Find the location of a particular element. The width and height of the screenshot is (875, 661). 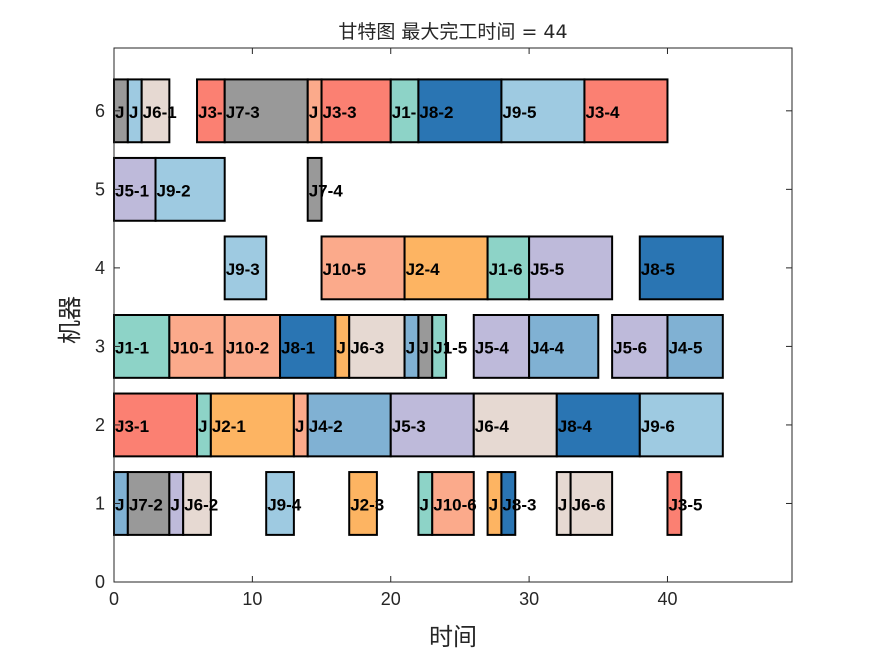

y-tick-label: 5 is located at coordinates (100, 189).